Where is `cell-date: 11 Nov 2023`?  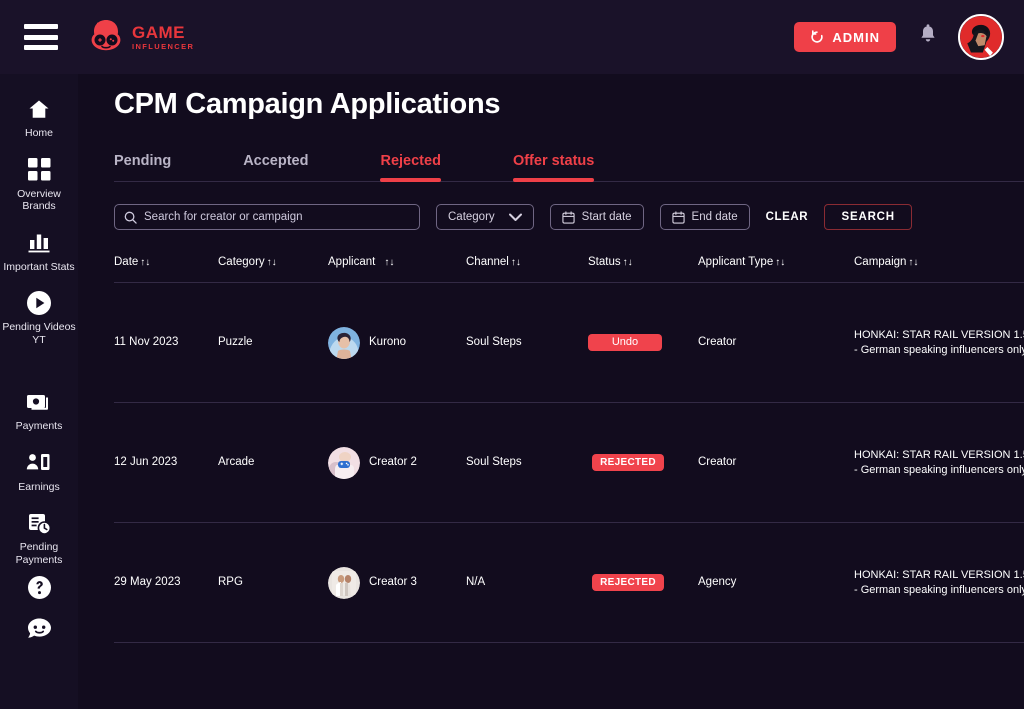 cell-date: 11 Nov 2023 is located at coordinates (146, 342).